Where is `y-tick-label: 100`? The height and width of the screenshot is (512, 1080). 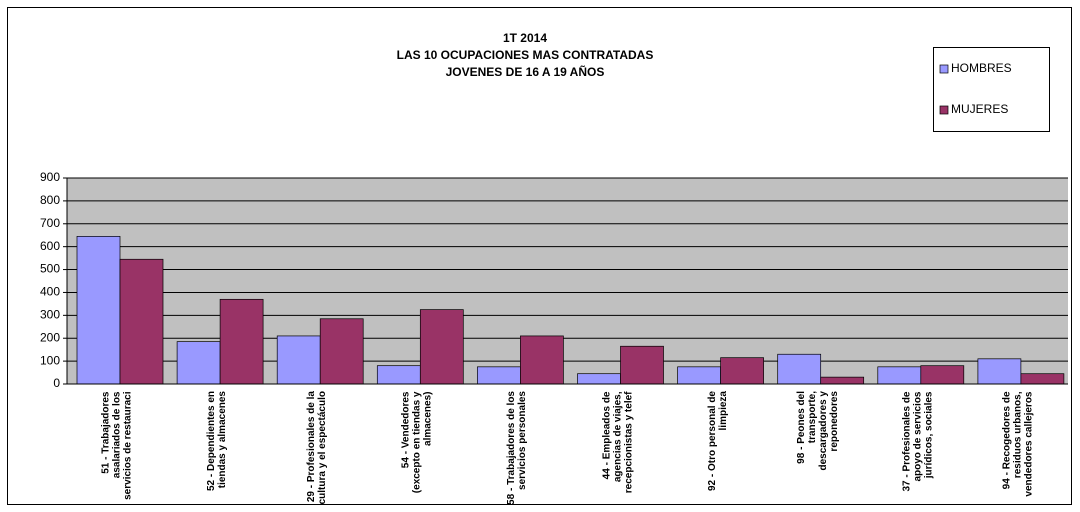
y-tick-label: 100 is located at coordinates (50, 360).